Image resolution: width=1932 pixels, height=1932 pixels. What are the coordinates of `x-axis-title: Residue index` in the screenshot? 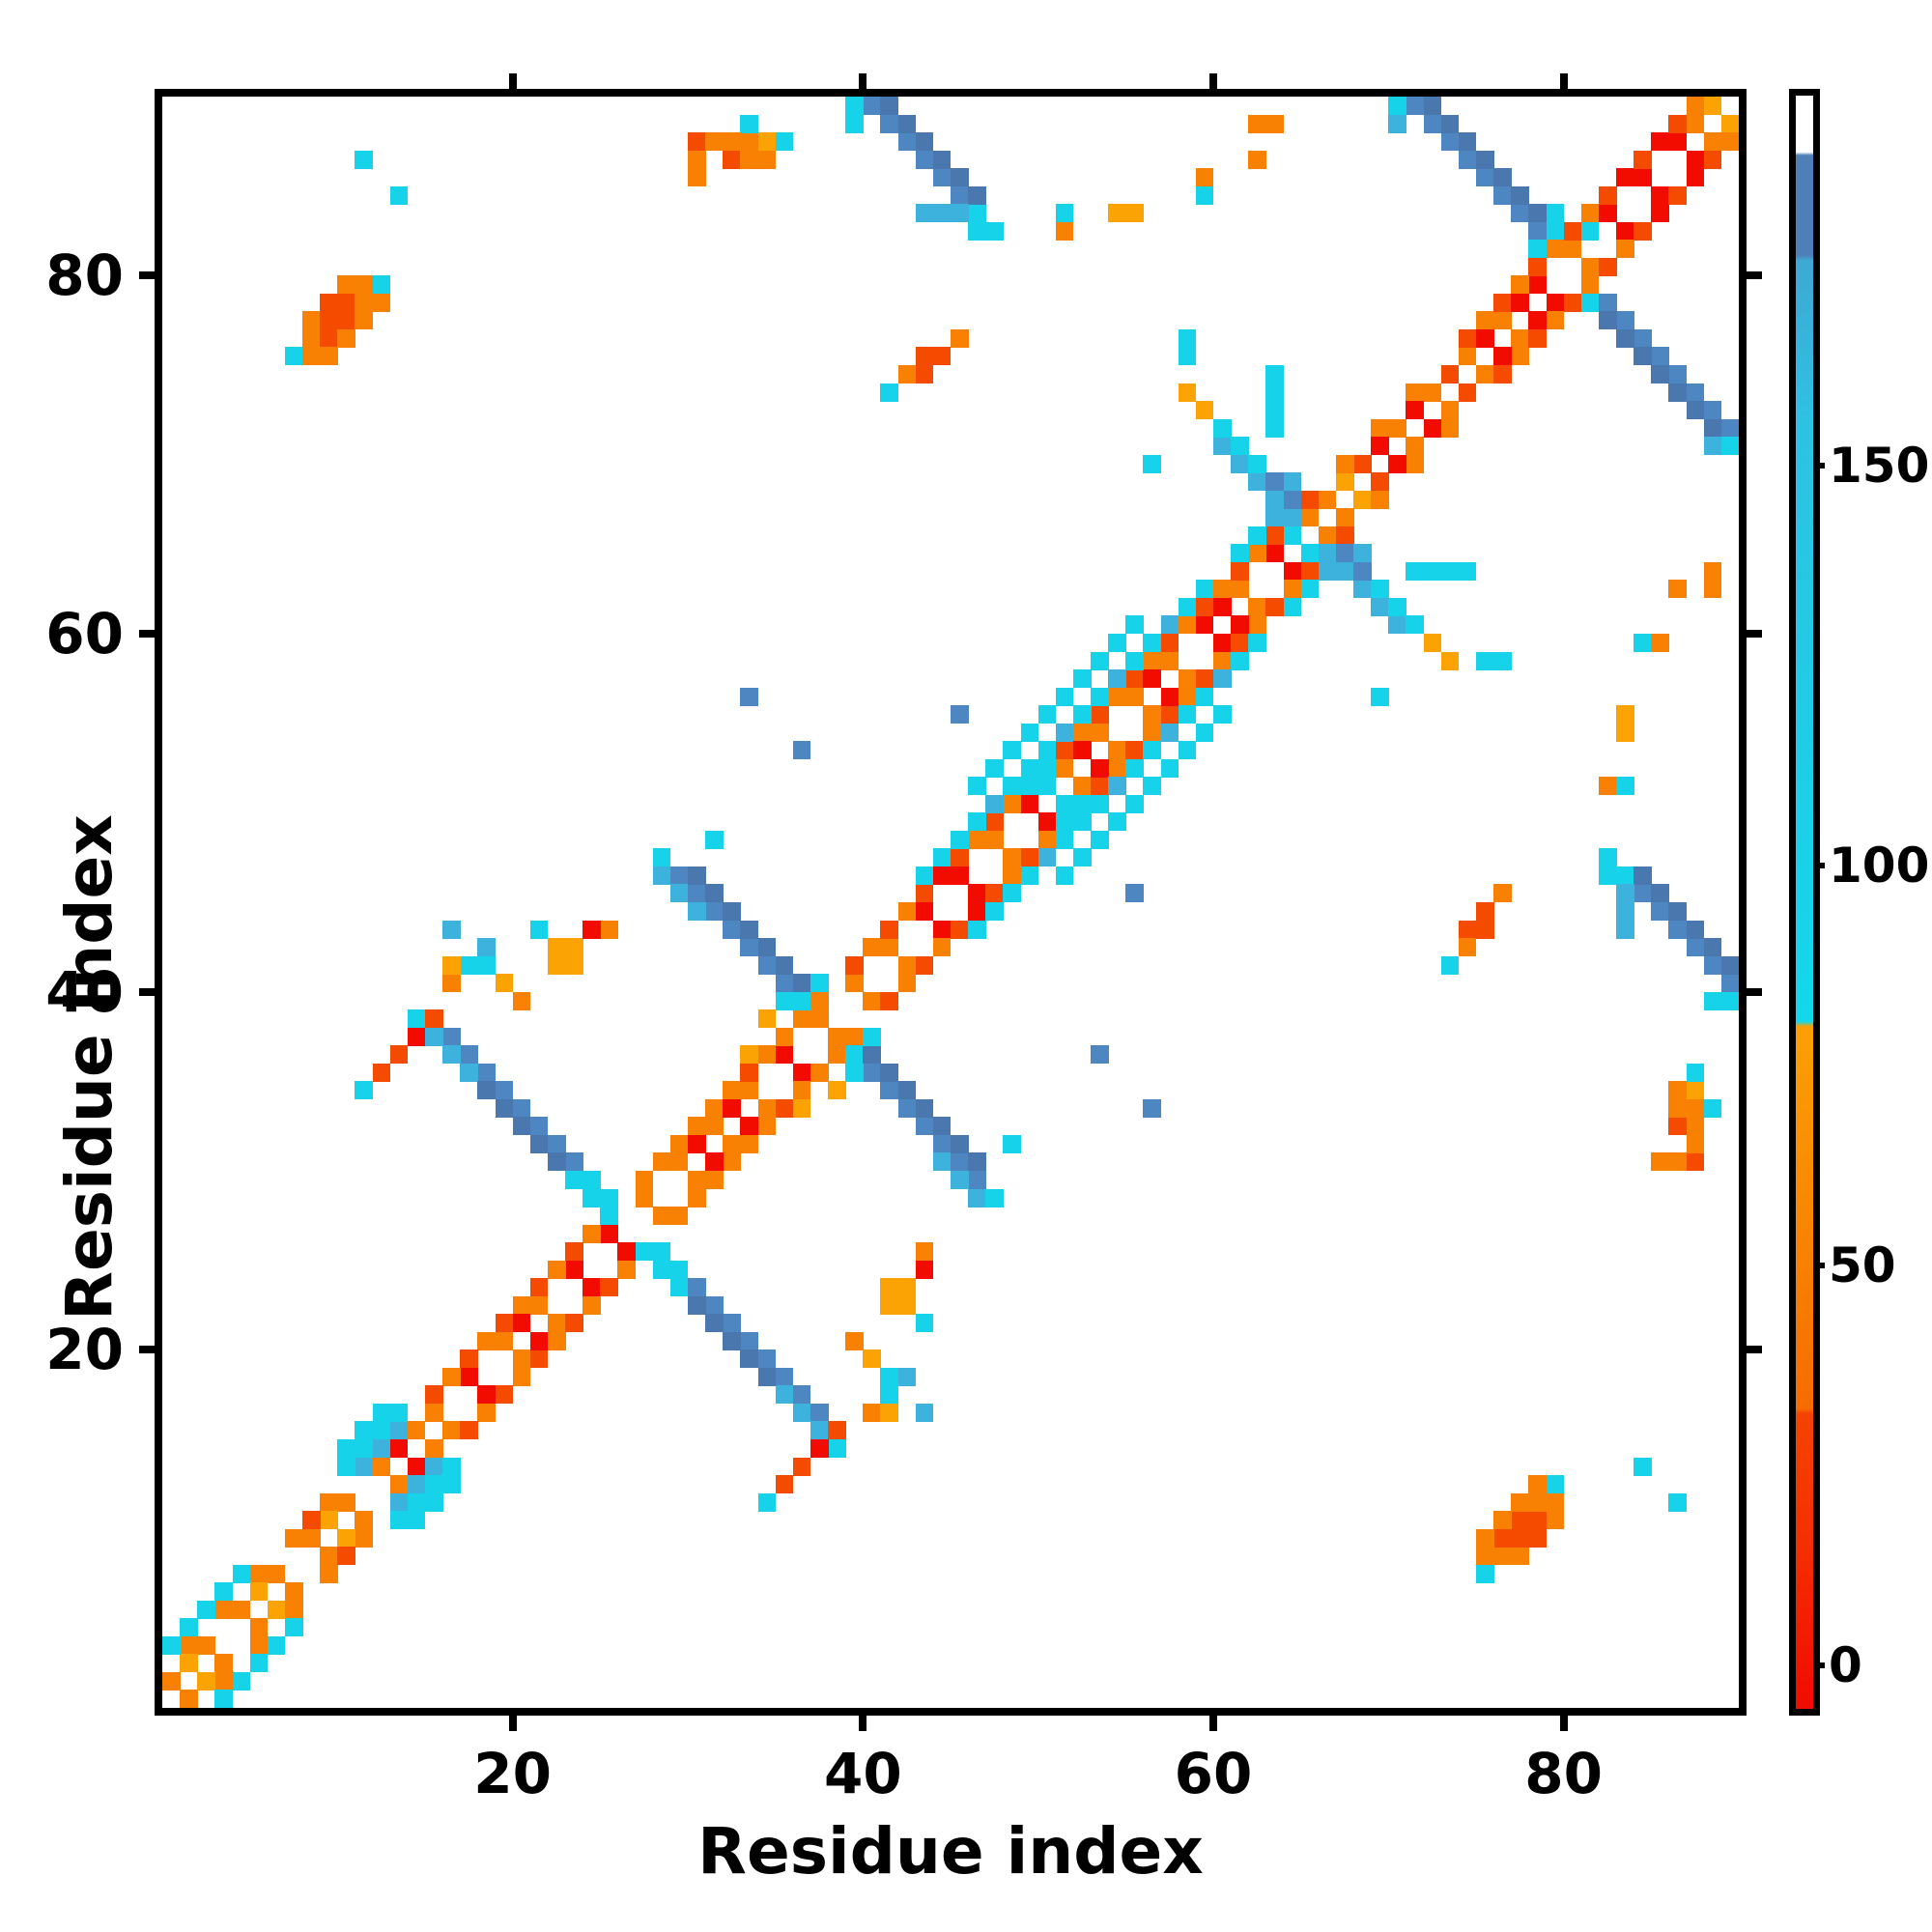 It's located at (950, 1851).